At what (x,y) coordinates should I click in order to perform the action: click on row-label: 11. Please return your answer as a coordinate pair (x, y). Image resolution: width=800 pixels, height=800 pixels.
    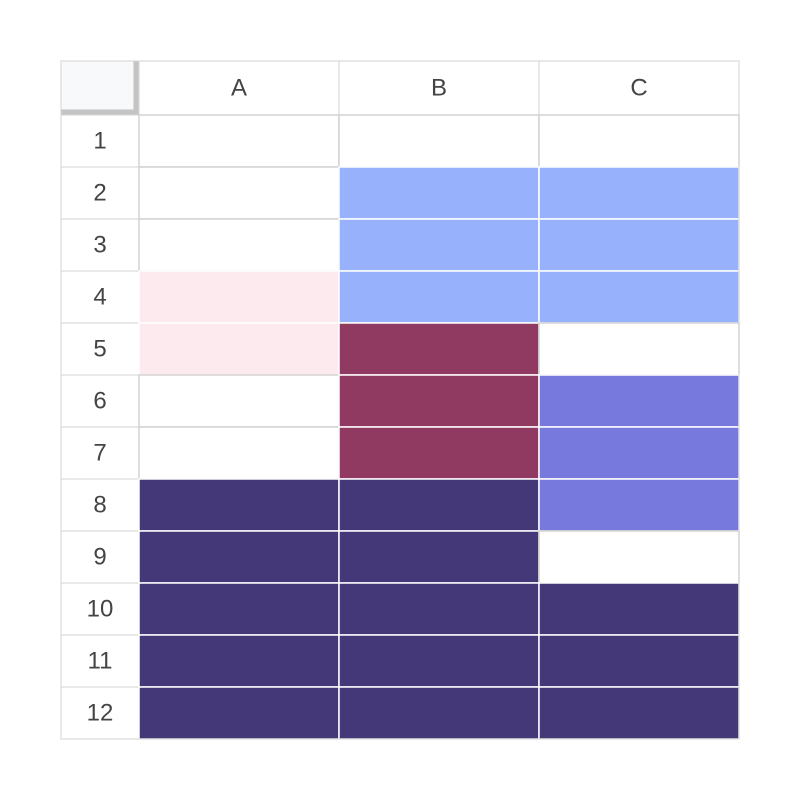
    Looking at the image, I should click on (100, 660).